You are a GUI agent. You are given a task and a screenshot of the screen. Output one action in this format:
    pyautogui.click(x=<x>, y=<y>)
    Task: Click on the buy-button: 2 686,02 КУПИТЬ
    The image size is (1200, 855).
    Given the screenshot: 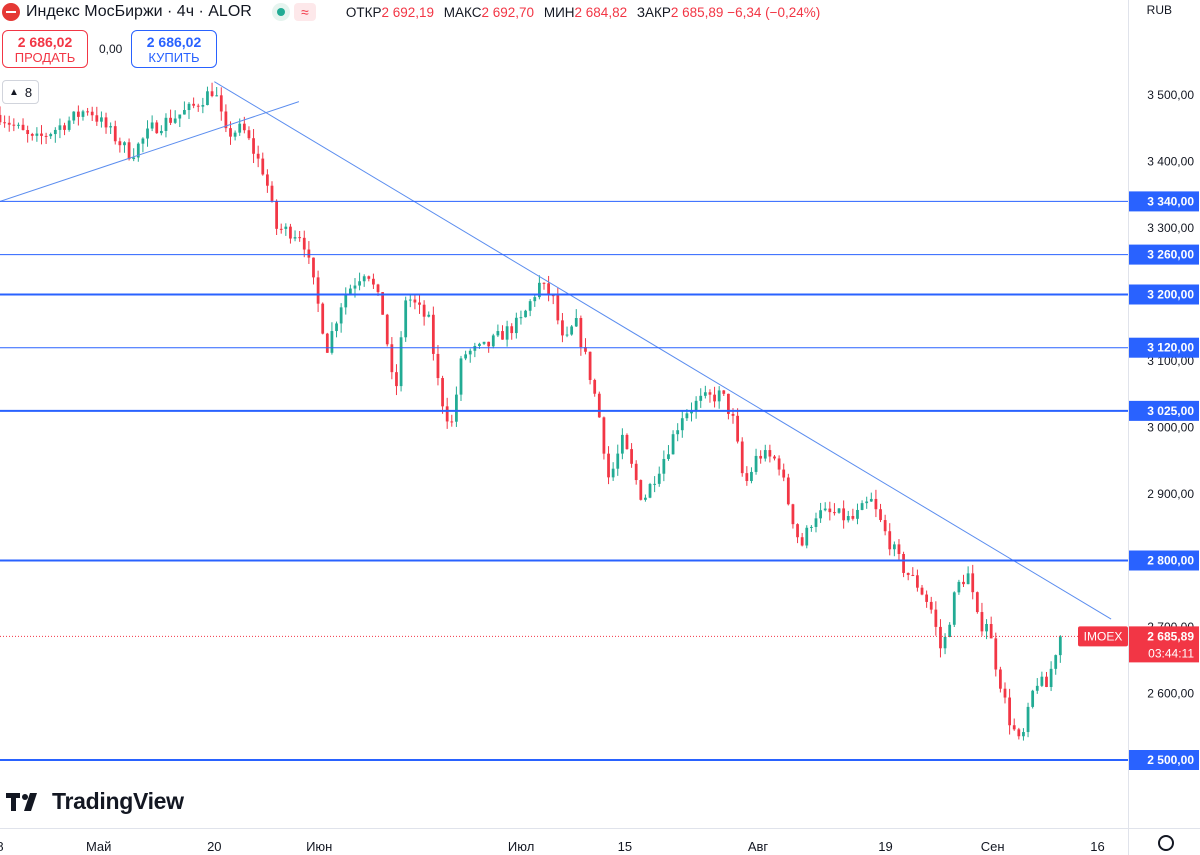 What is the action you would take?
    pyautogui.click(x=174, y=49)
    